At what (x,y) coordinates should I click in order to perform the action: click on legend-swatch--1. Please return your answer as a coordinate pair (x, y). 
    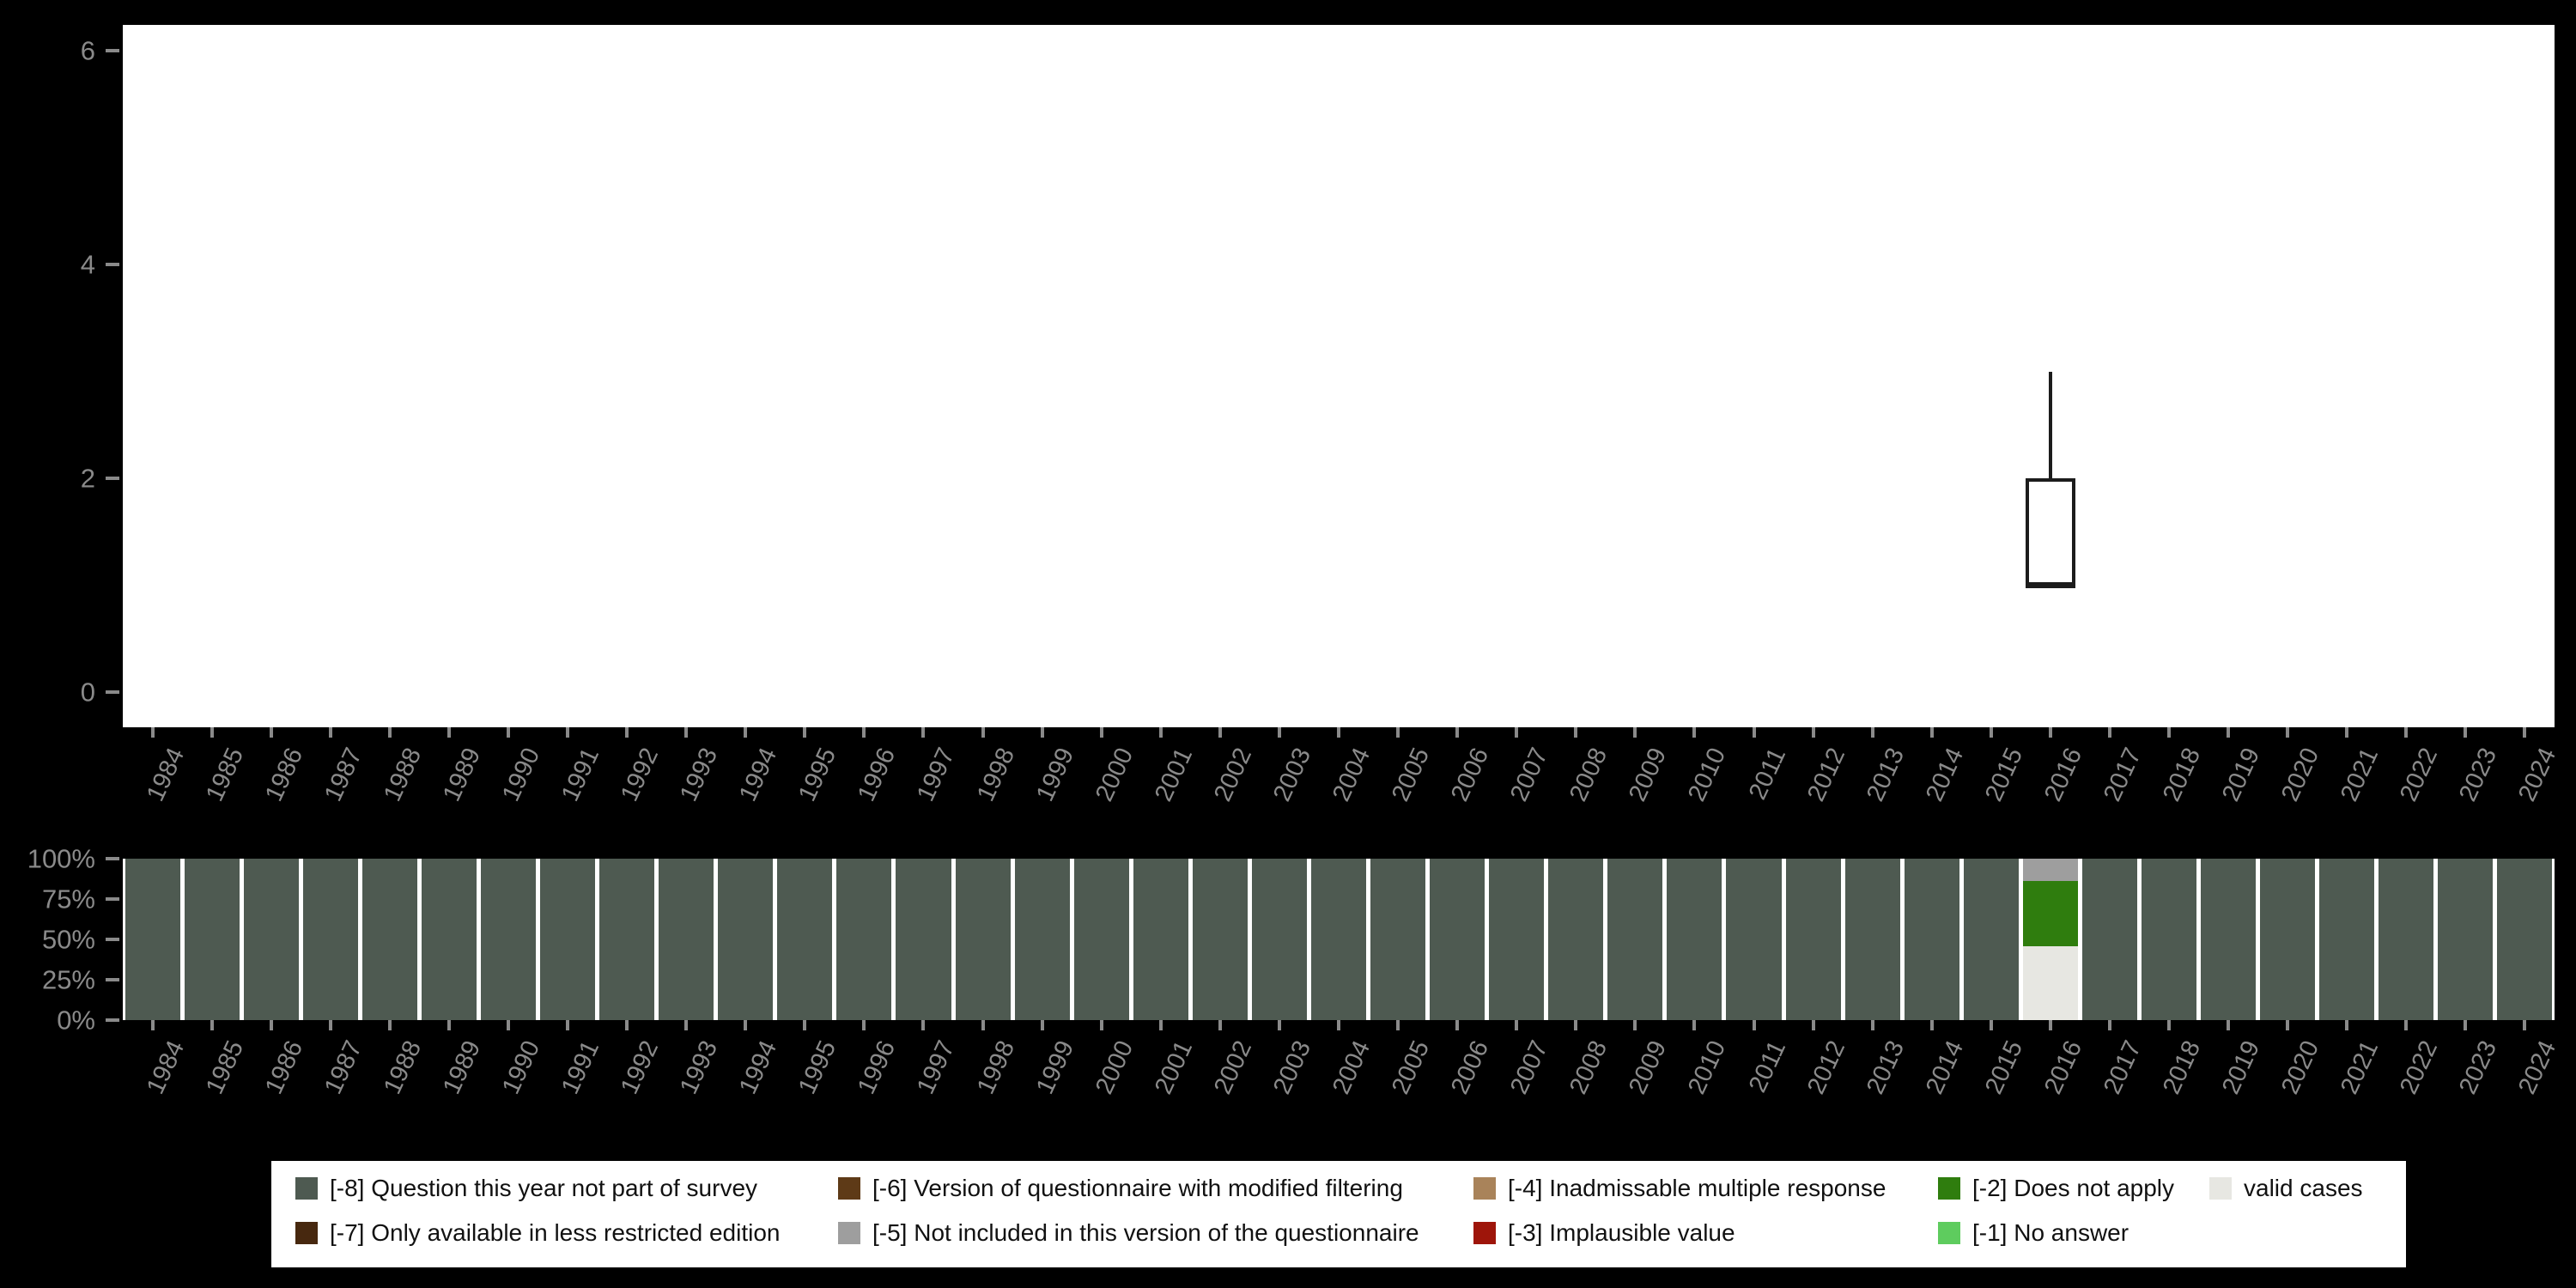
    Looking at the image, I should click on (1949, 1233).